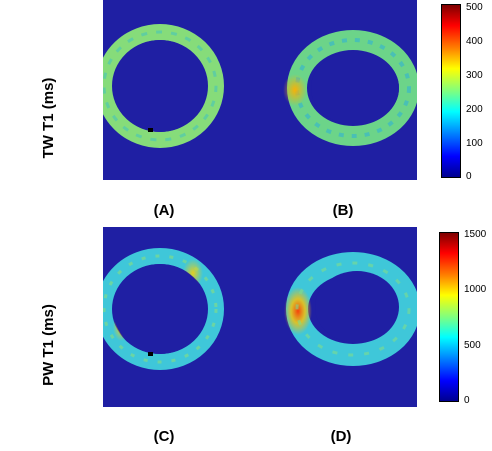 Image resolution: width=492 pixels, height=451 pixels. What do you see at coordinates (350, 88) in the screenshot?
I see `ring-panel-b` at bounding box center [350, 88].